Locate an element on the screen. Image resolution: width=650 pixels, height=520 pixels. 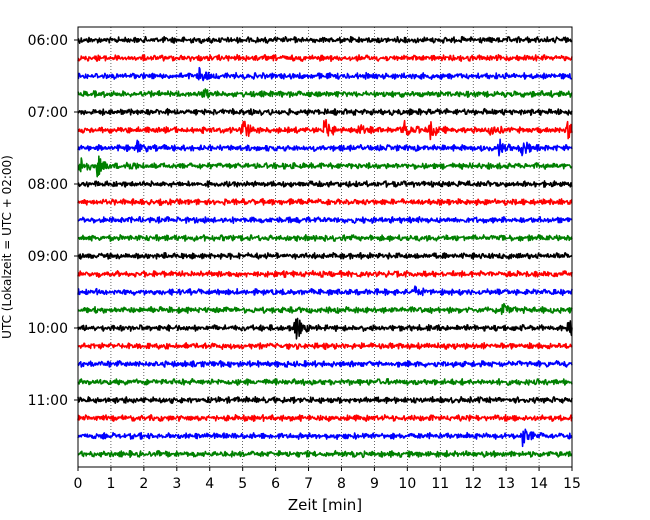
x-tick-label: 13 is located at coordinates (506, 484).